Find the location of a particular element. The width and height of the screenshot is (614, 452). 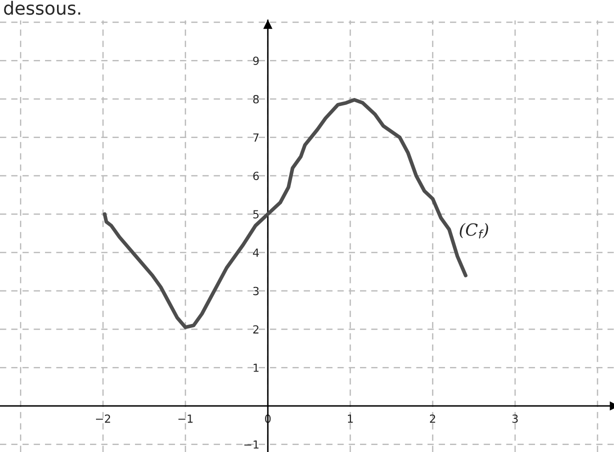

series-label: (C$_{f}$) is located at coordinates (474, 230).